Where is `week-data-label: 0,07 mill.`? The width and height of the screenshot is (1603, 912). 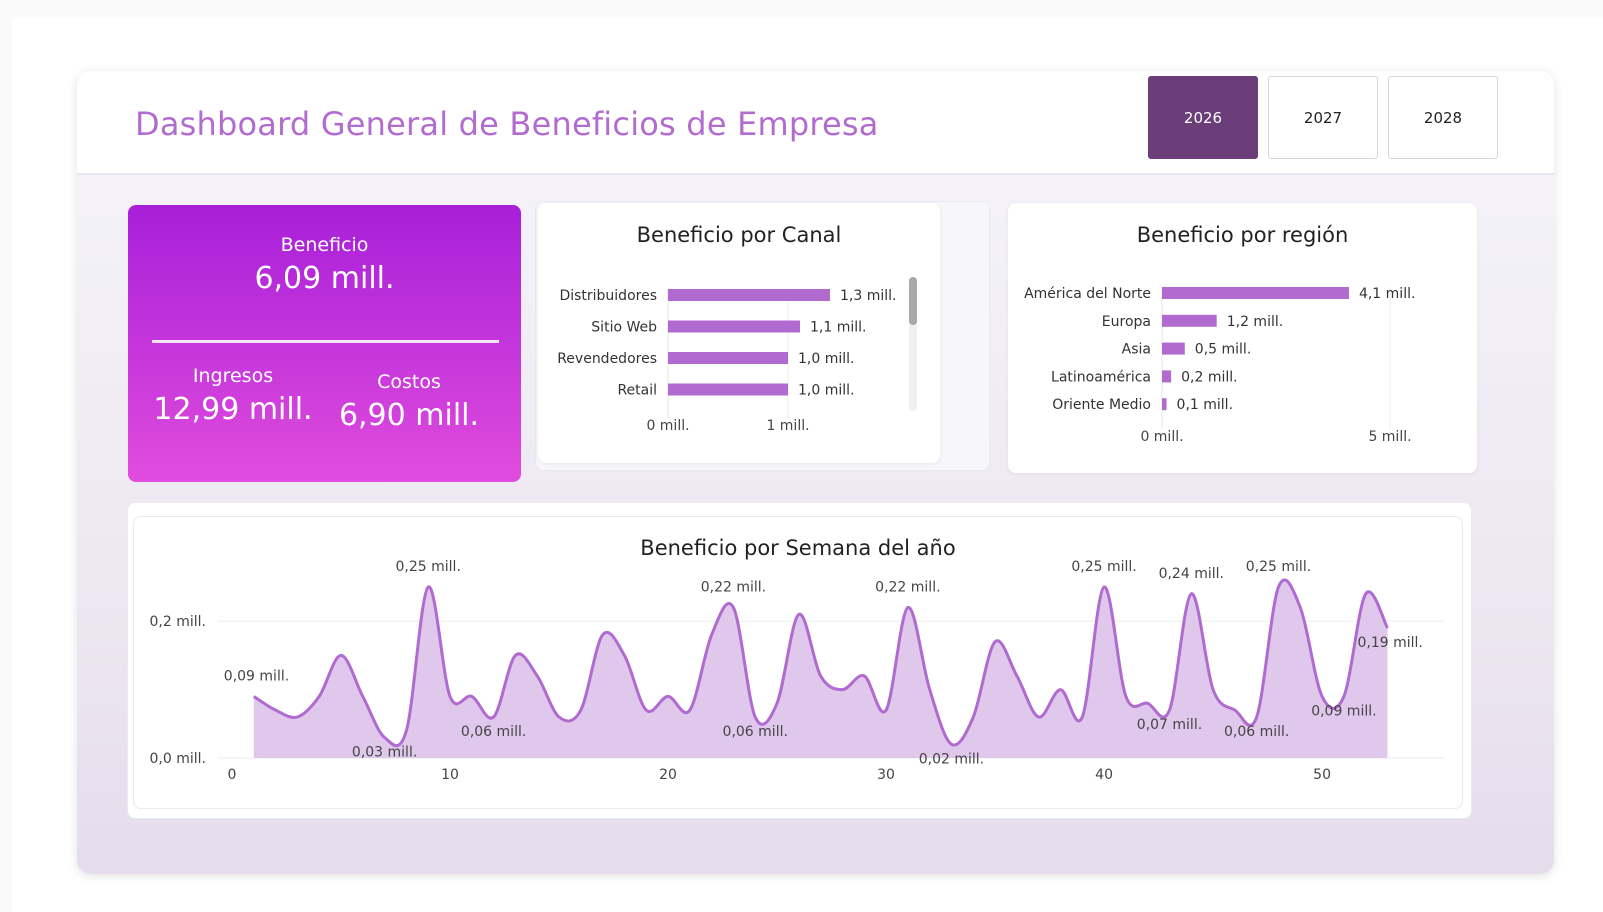 week-data-label: 0,07 mill. is located at coordinates (1169, 725).